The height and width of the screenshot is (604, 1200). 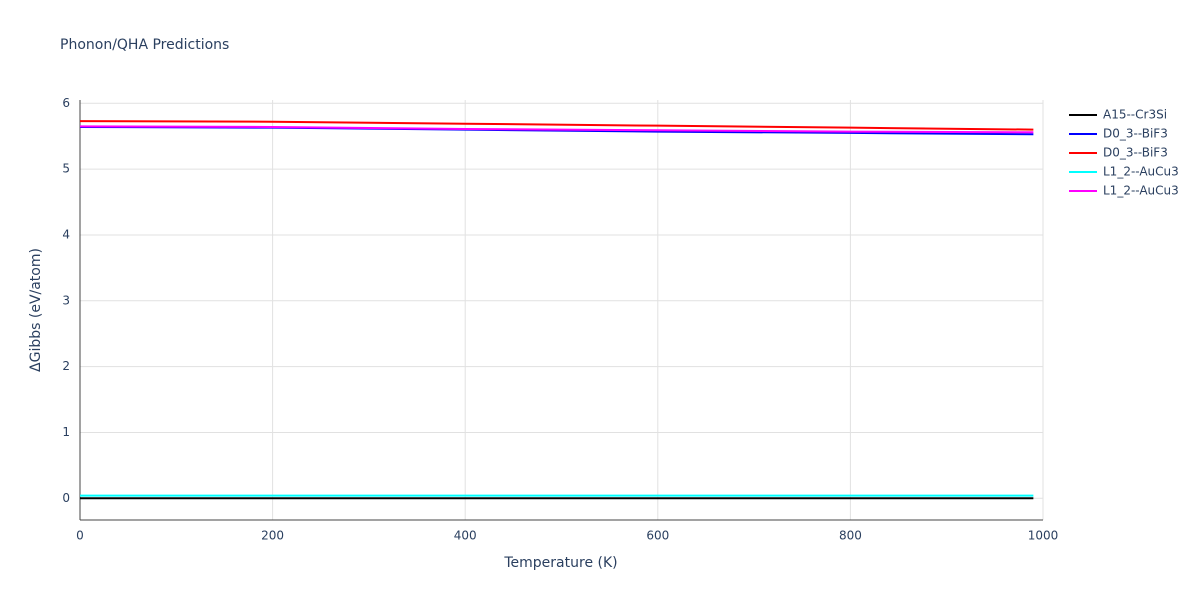 What do you see at coordinates (66, 432) in the screenshot?
I see `y-tick-label: 1` at bounding box center [66, 432].